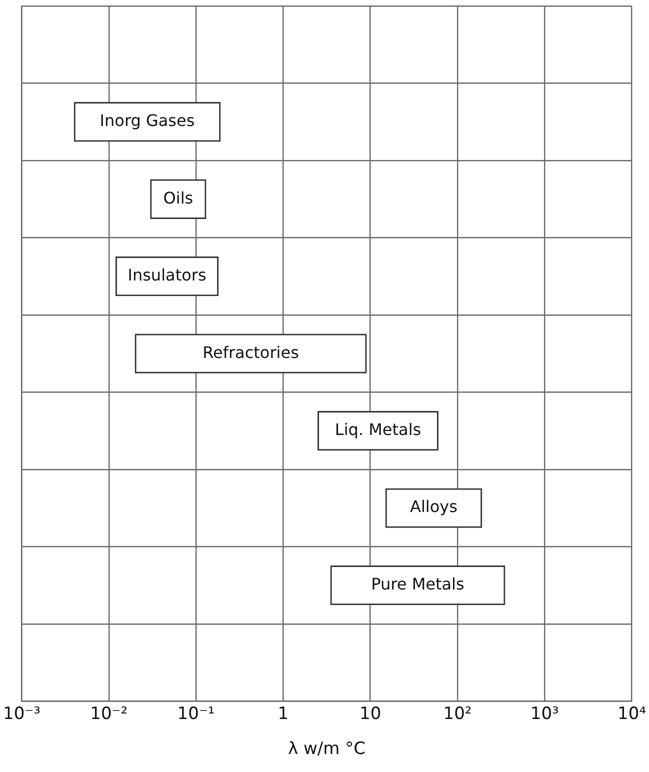 The height and width of the screenshot is (772, 649). What do you see at coordinates (544, 714) in the screenshot?
I see `x-tick-label: 10³` at bounding box center [544, 714].